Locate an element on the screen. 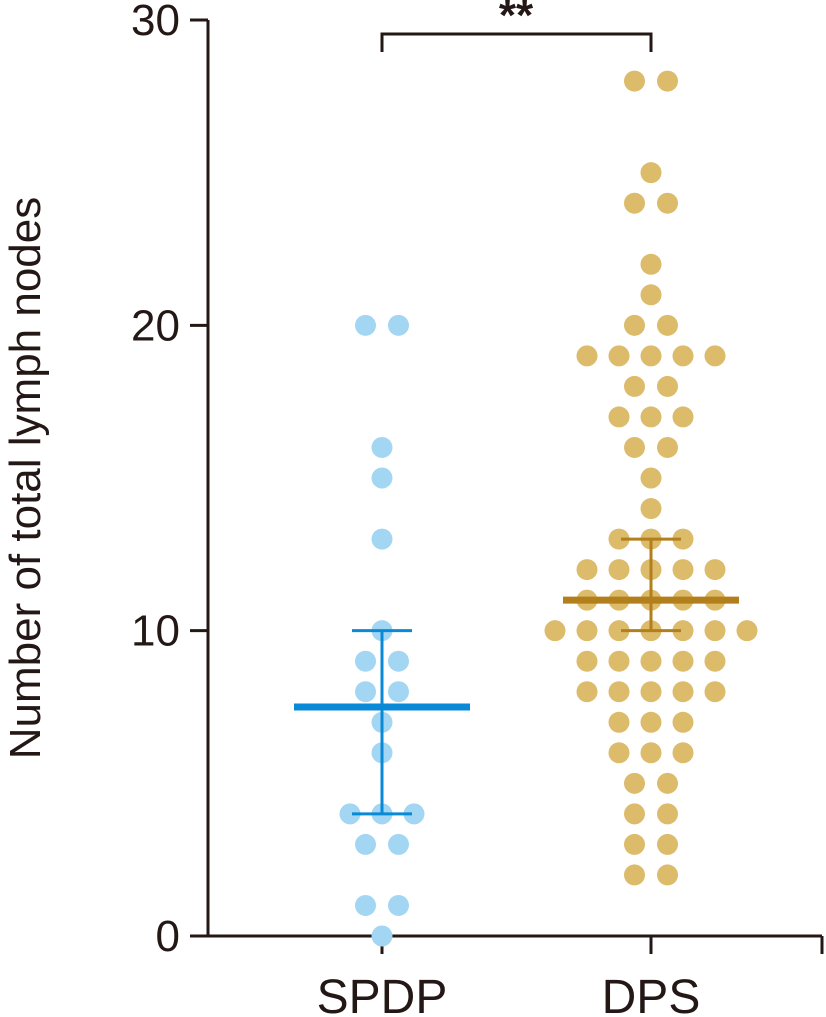 This screenshot has width=826, height=1017. y-ticks: 0 10 20 30 is located at coordinates (169, 480).